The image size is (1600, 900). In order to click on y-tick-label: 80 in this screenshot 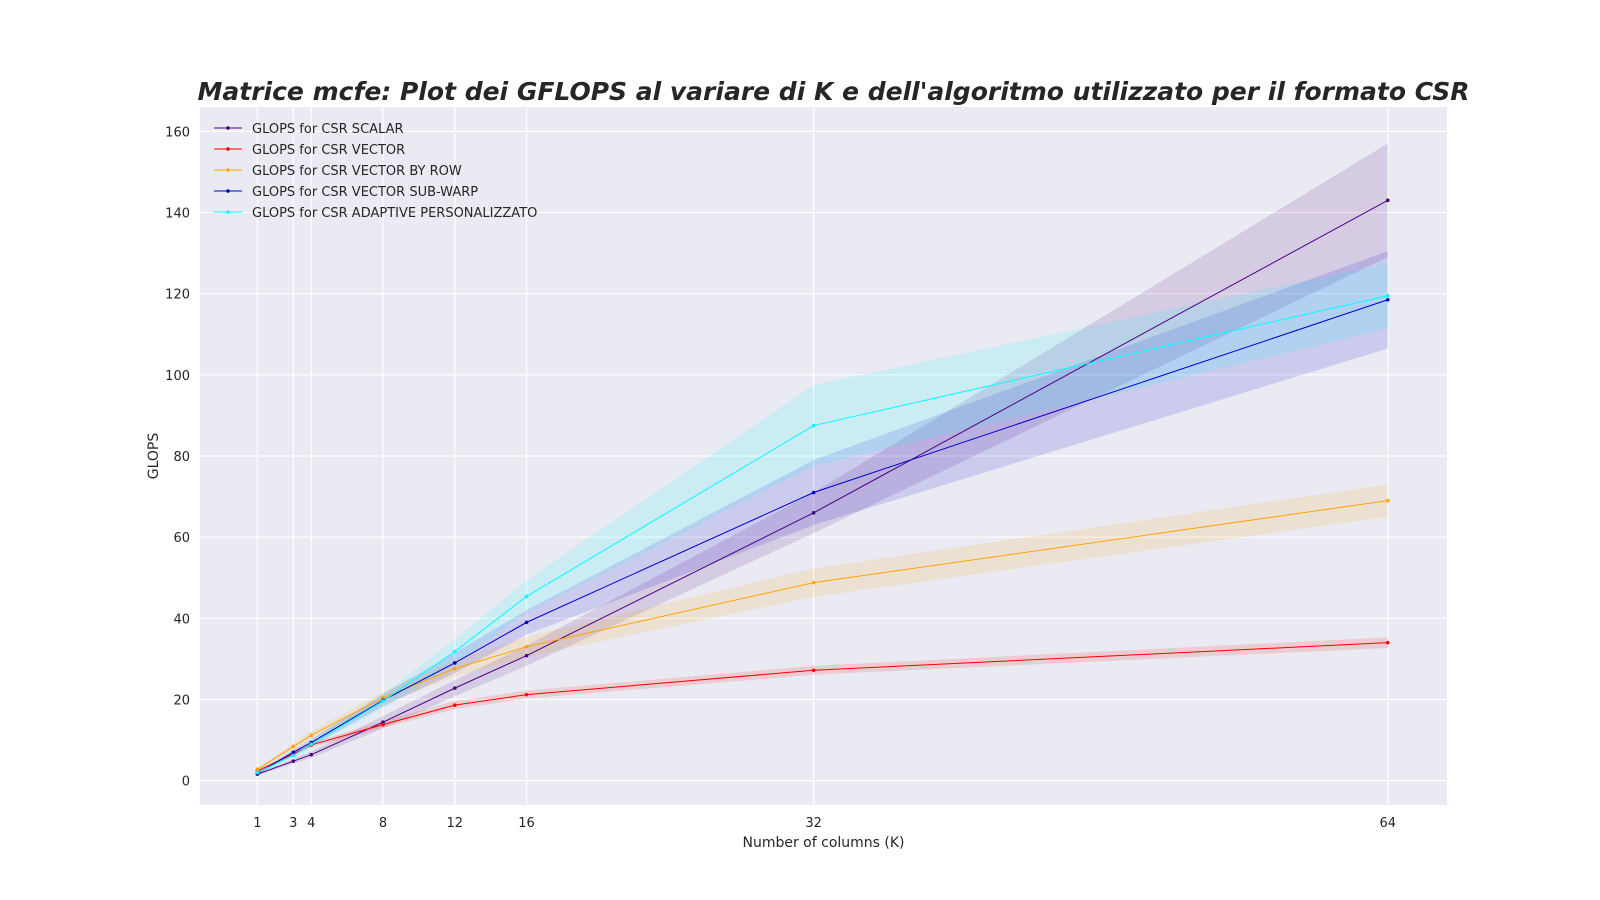, I will do `click(181, 457)`.